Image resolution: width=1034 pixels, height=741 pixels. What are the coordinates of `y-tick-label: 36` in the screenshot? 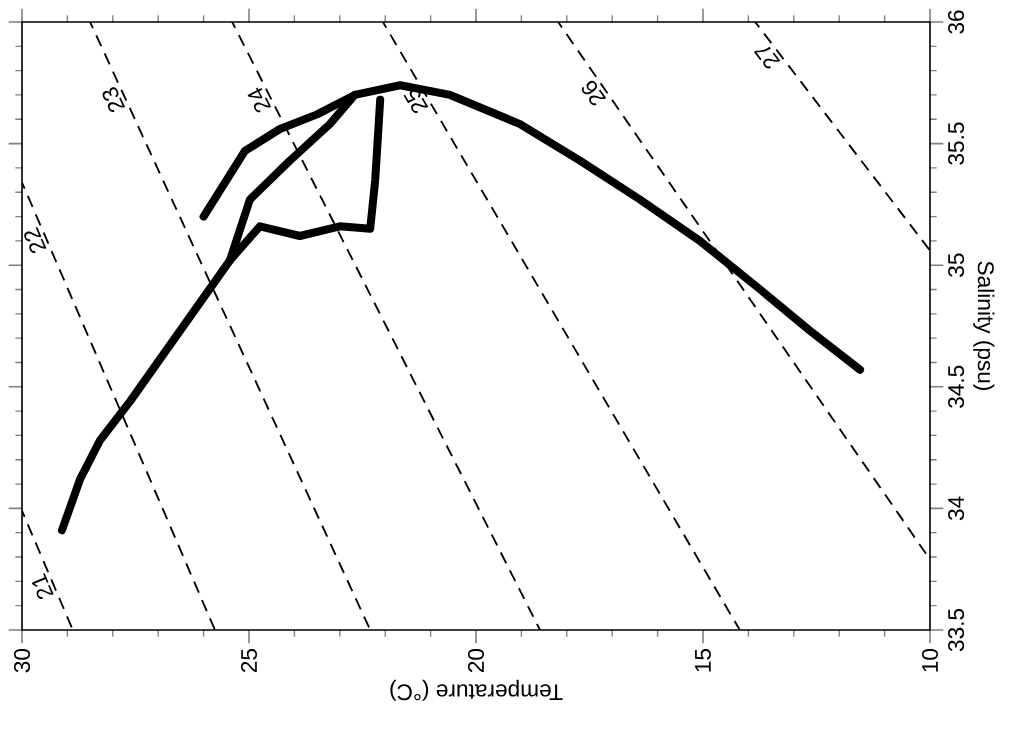 It's located at (956, 22).